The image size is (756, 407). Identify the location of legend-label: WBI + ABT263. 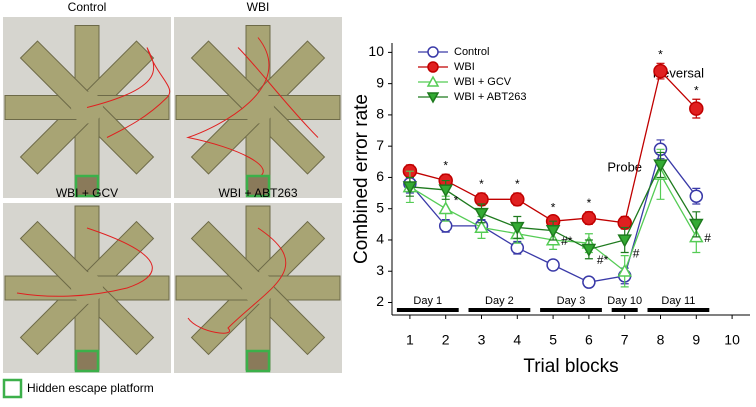
(490, 97).